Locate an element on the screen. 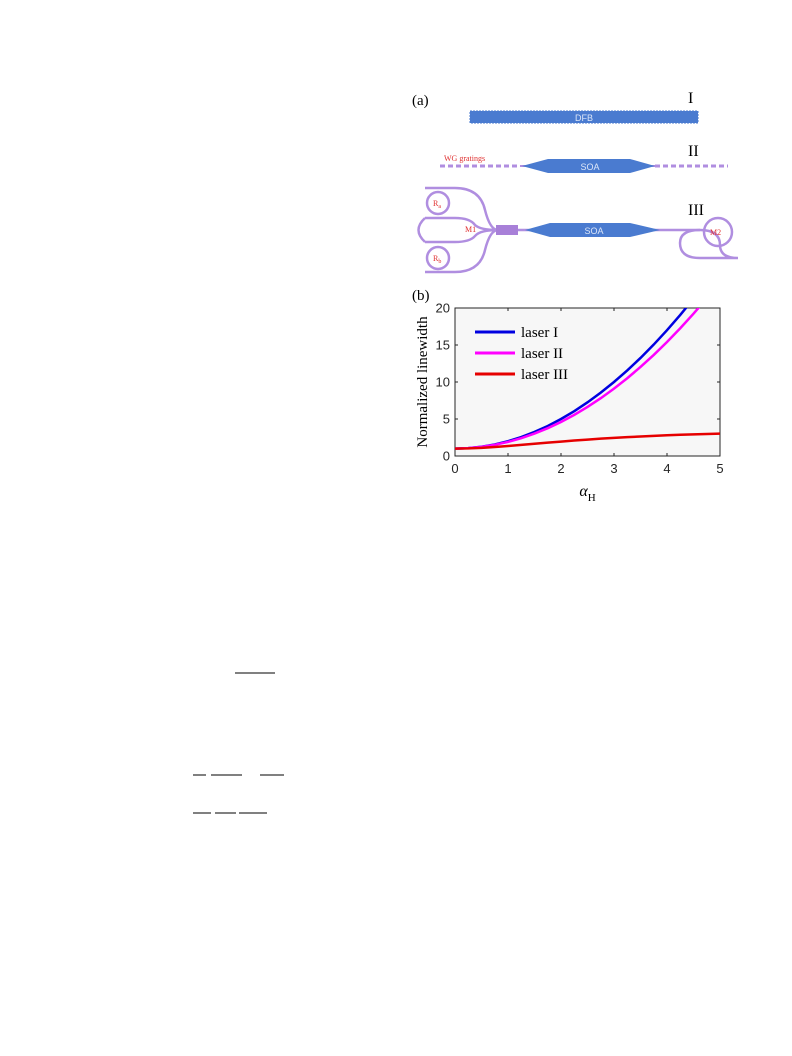  rules is located at coordinates (238, 743).